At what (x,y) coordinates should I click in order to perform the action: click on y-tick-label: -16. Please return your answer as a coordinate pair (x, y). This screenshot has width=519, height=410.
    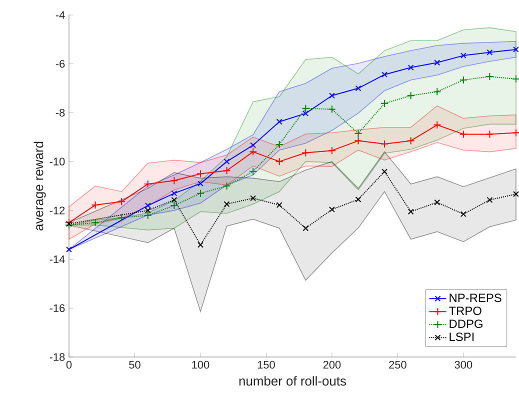
    Looking at the image, I should click on (57, 308).